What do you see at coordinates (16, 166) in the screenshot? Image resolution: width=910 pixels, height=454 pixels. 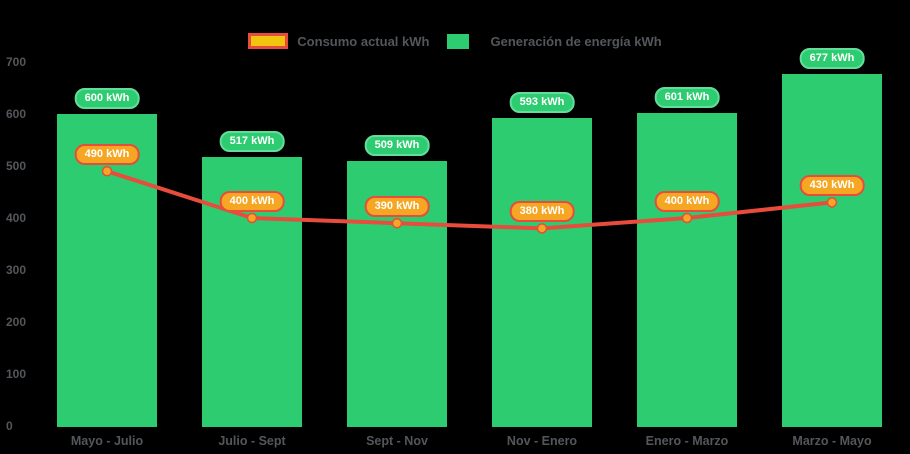 I see `y-axis-tick-label: 500` at bounding box center [16, 166].